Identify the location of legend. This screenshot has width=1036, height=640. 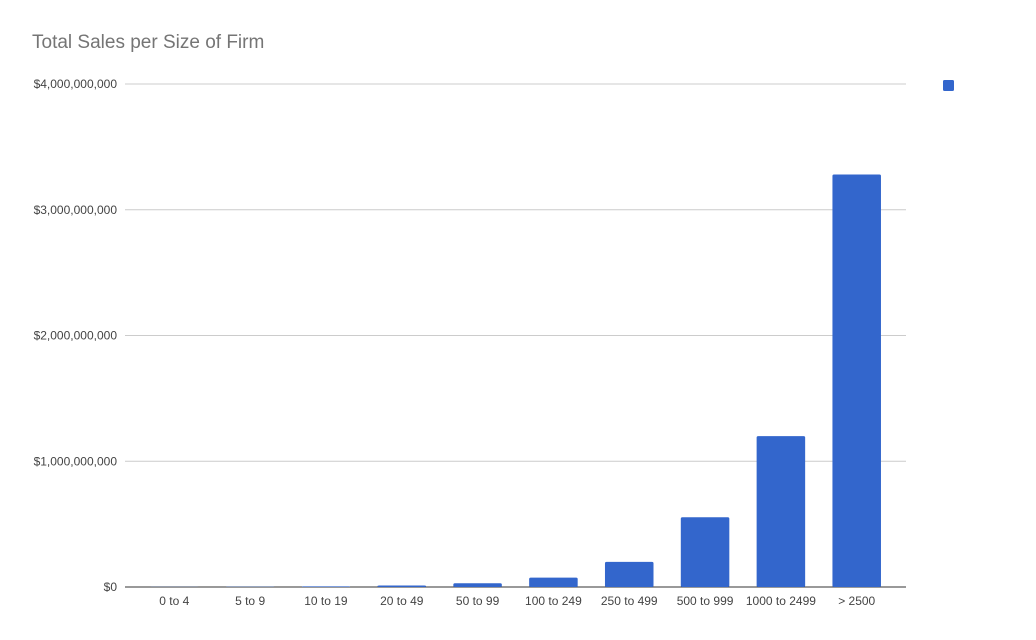
(948, 85).